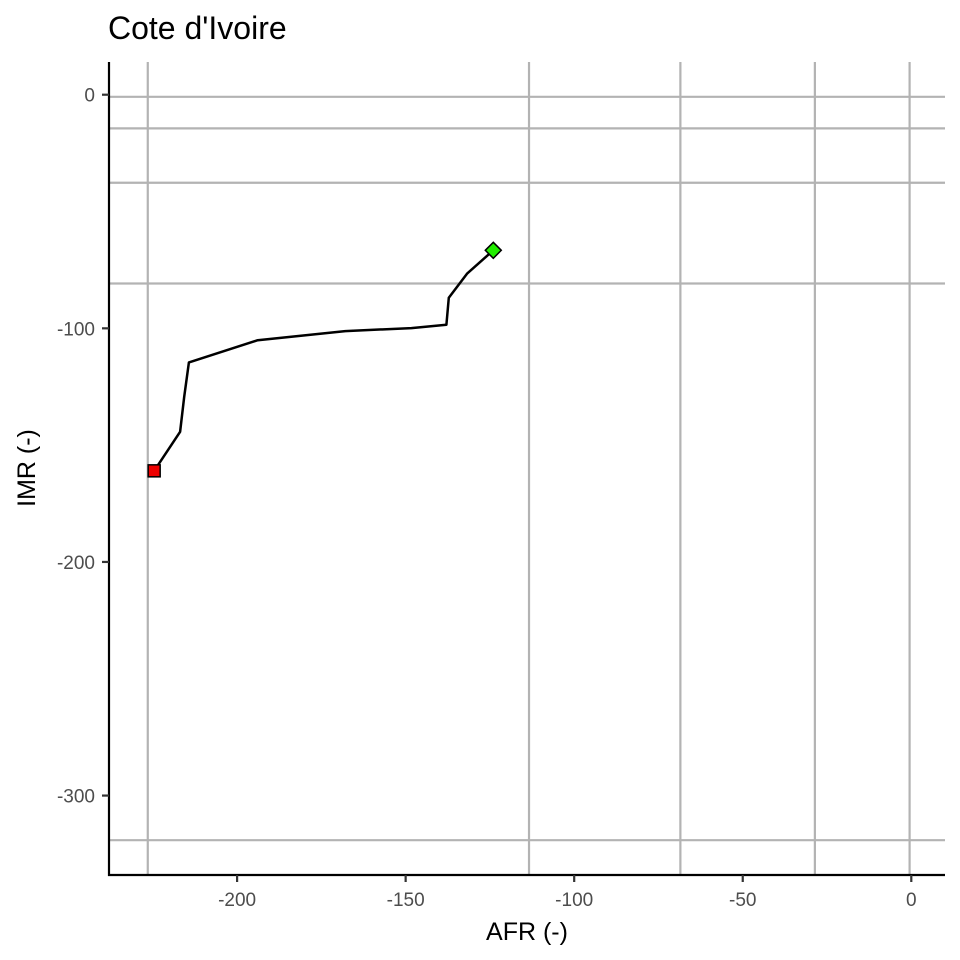 The height and width of the screenshot is (960, 960). What do you see at coordinates (76, 797) in the screenshot?
I see `y-tick-label: -300` at bounding box center [76, 797].